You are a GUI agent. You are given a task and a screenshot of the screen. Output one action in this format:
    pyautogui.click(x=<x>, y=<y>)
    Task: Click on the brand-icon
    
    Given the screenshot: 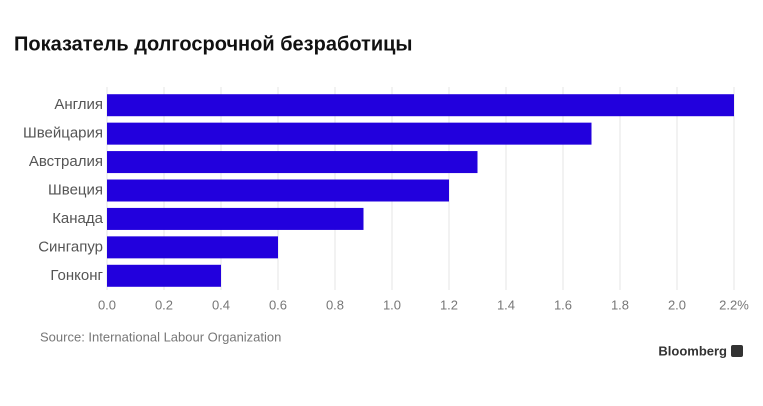 What is the action you would take?
    pyautogui.click(x=737, y=351)
    